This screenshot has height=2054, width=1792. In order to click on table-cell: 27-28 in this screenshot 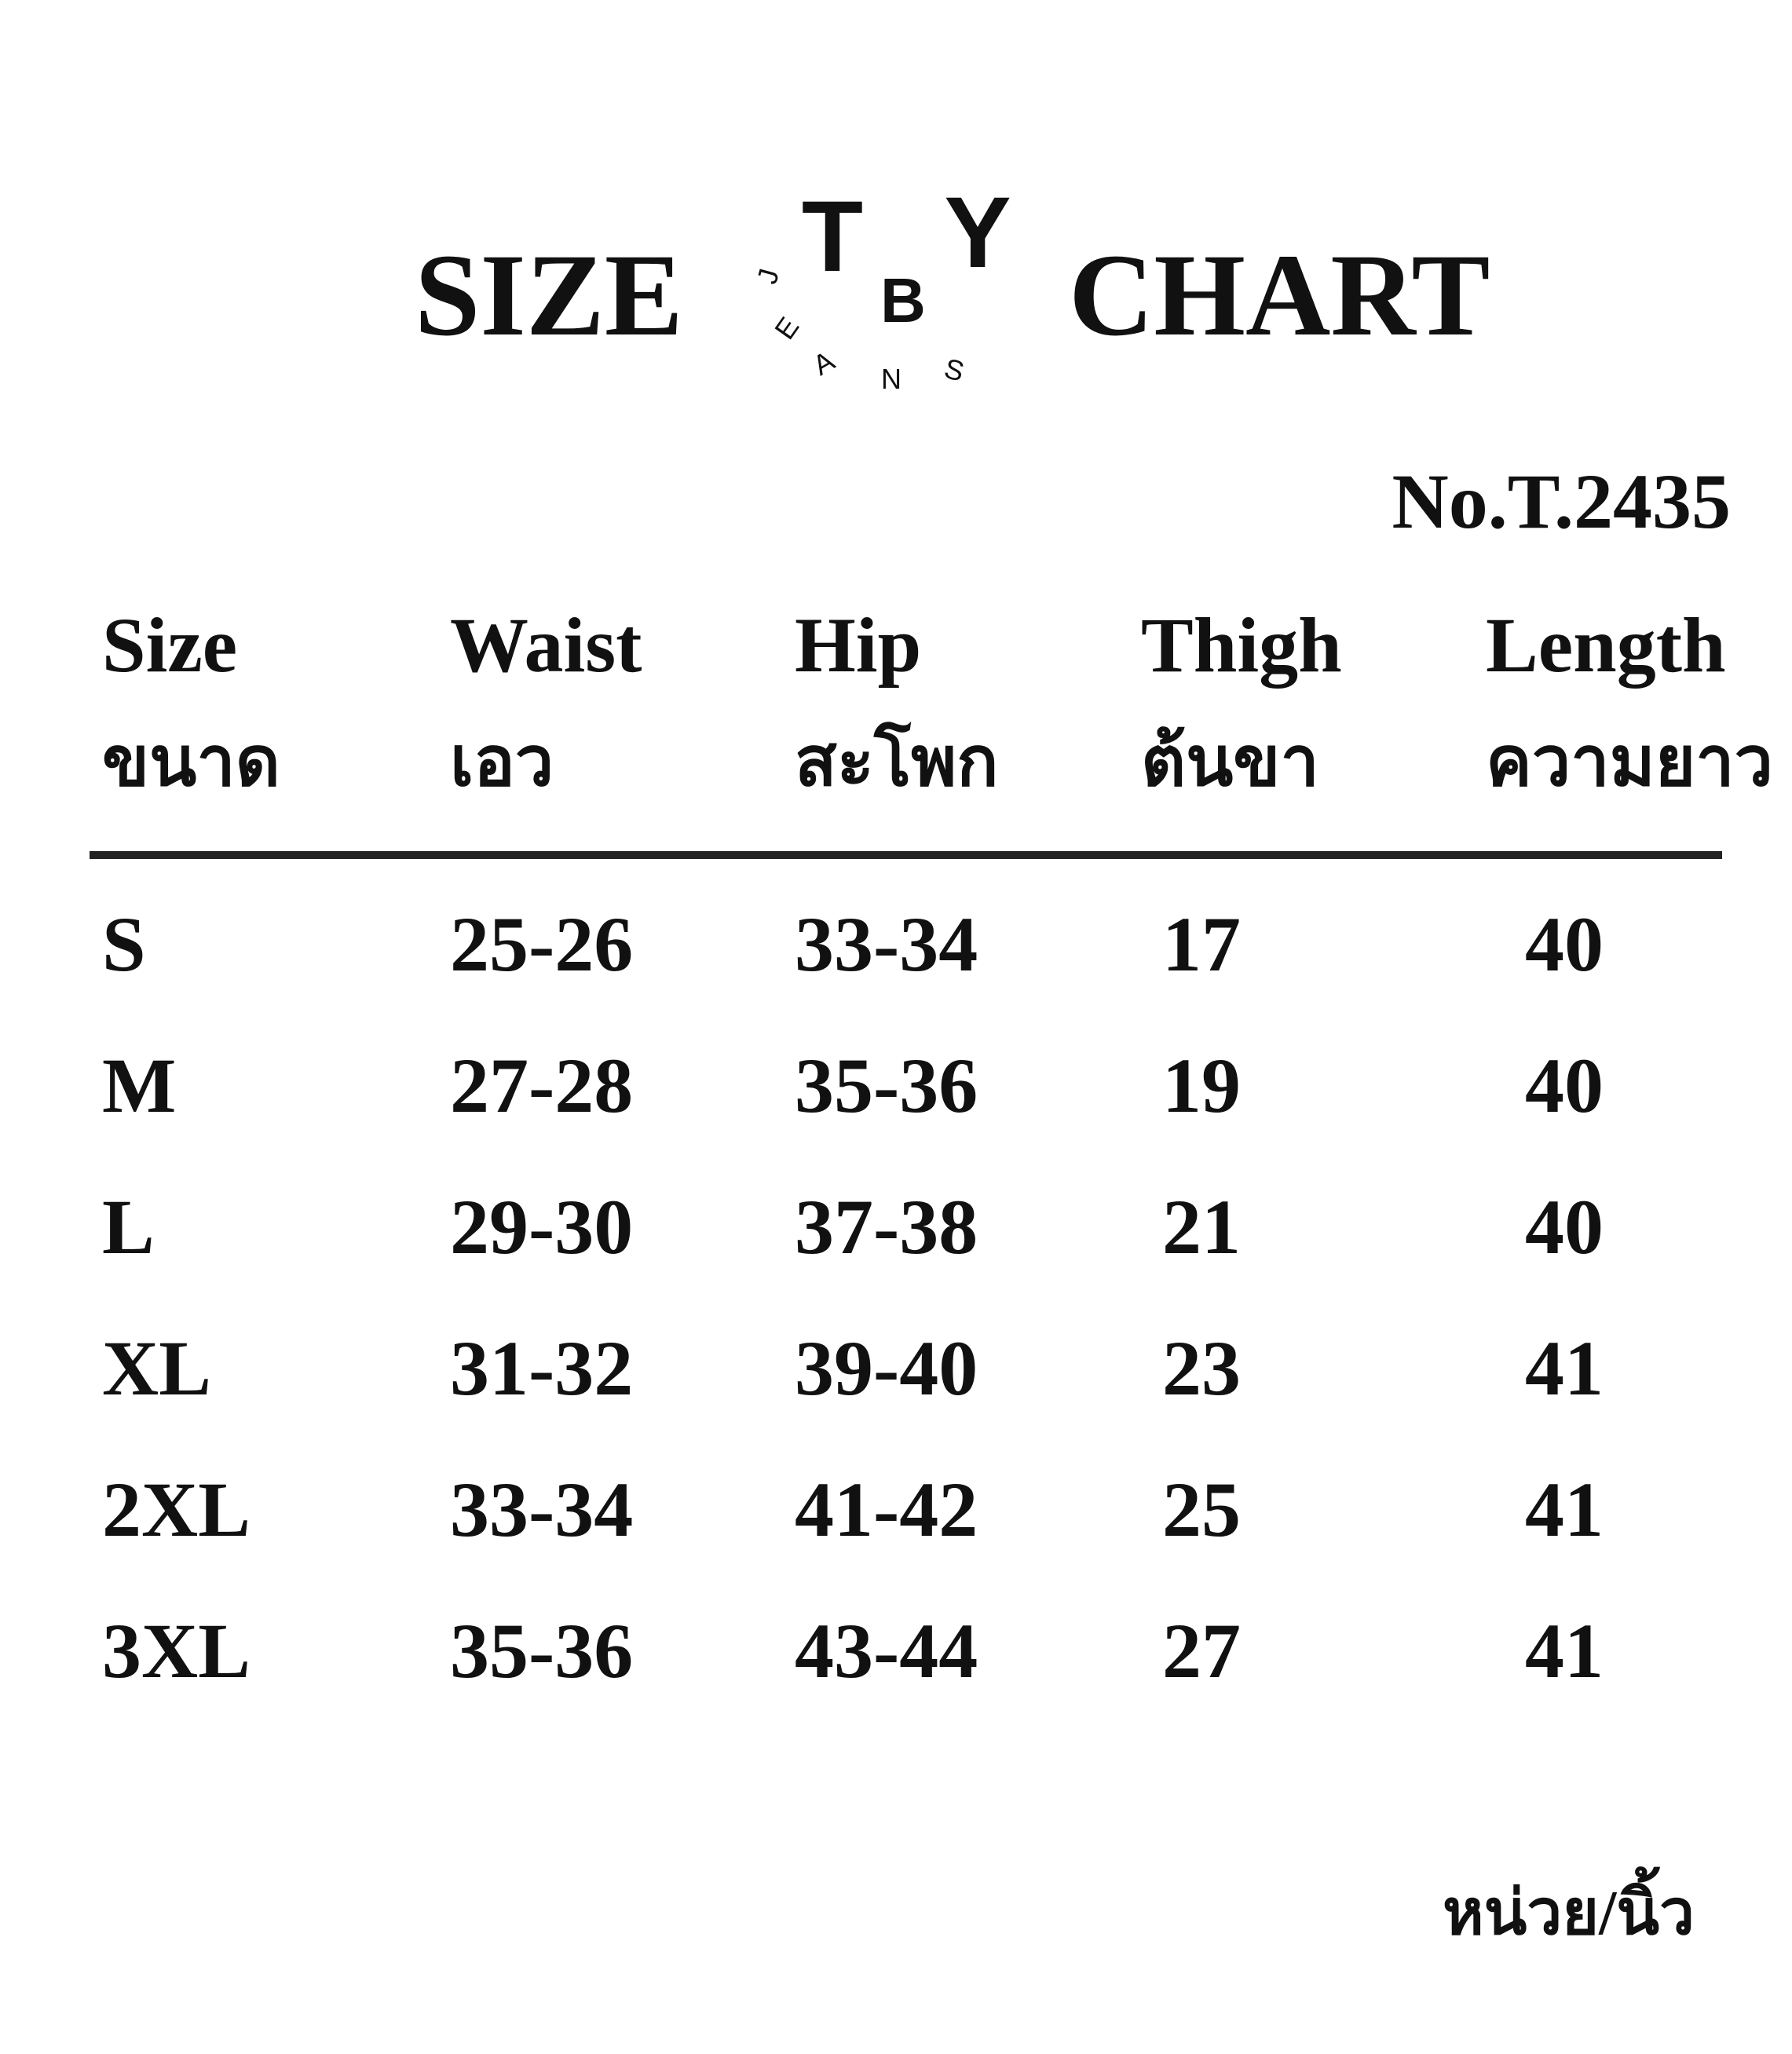, I will do `click(541, 1085)`.